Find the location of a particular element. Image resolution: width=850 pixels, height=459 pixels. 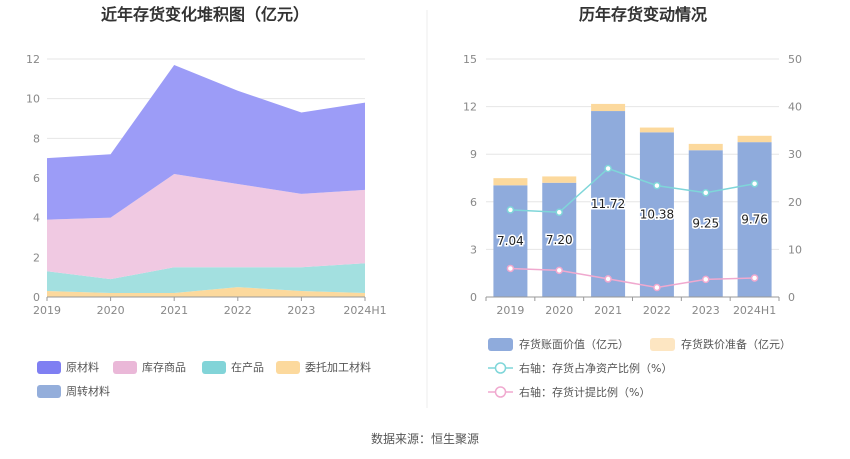

y-tick-label: 10 is located at coordinates (33, 99).